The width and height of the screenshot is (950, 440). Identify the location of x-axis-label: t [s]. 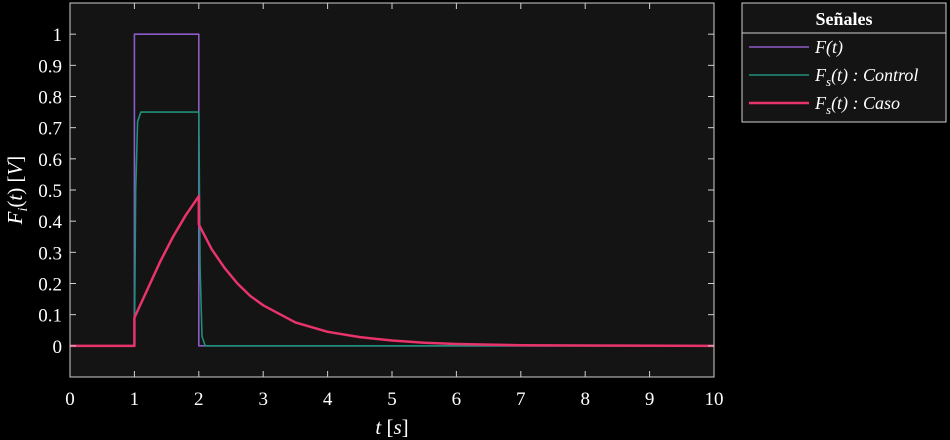
(391, 427).